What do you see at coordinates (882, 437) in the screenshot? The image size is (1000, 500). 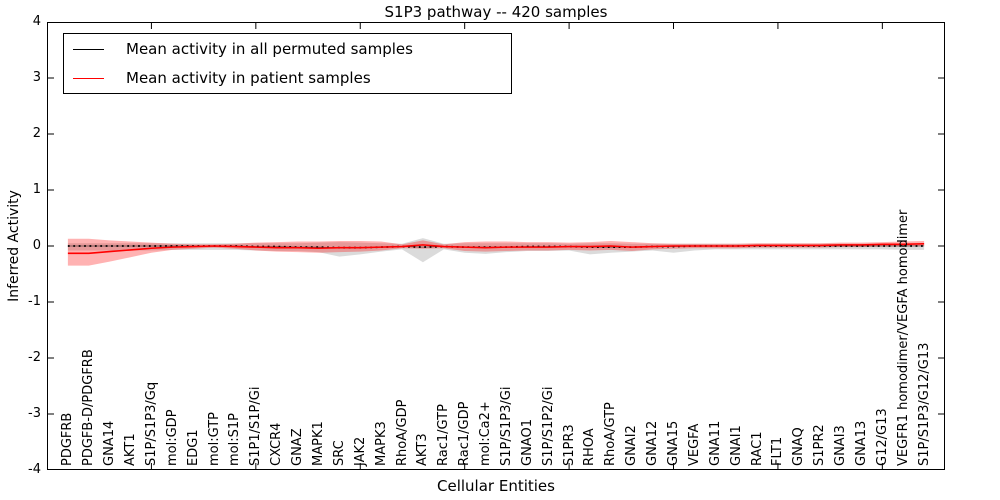 I see `x-tick-label: G12/G13` at bounding box center [882, 437].